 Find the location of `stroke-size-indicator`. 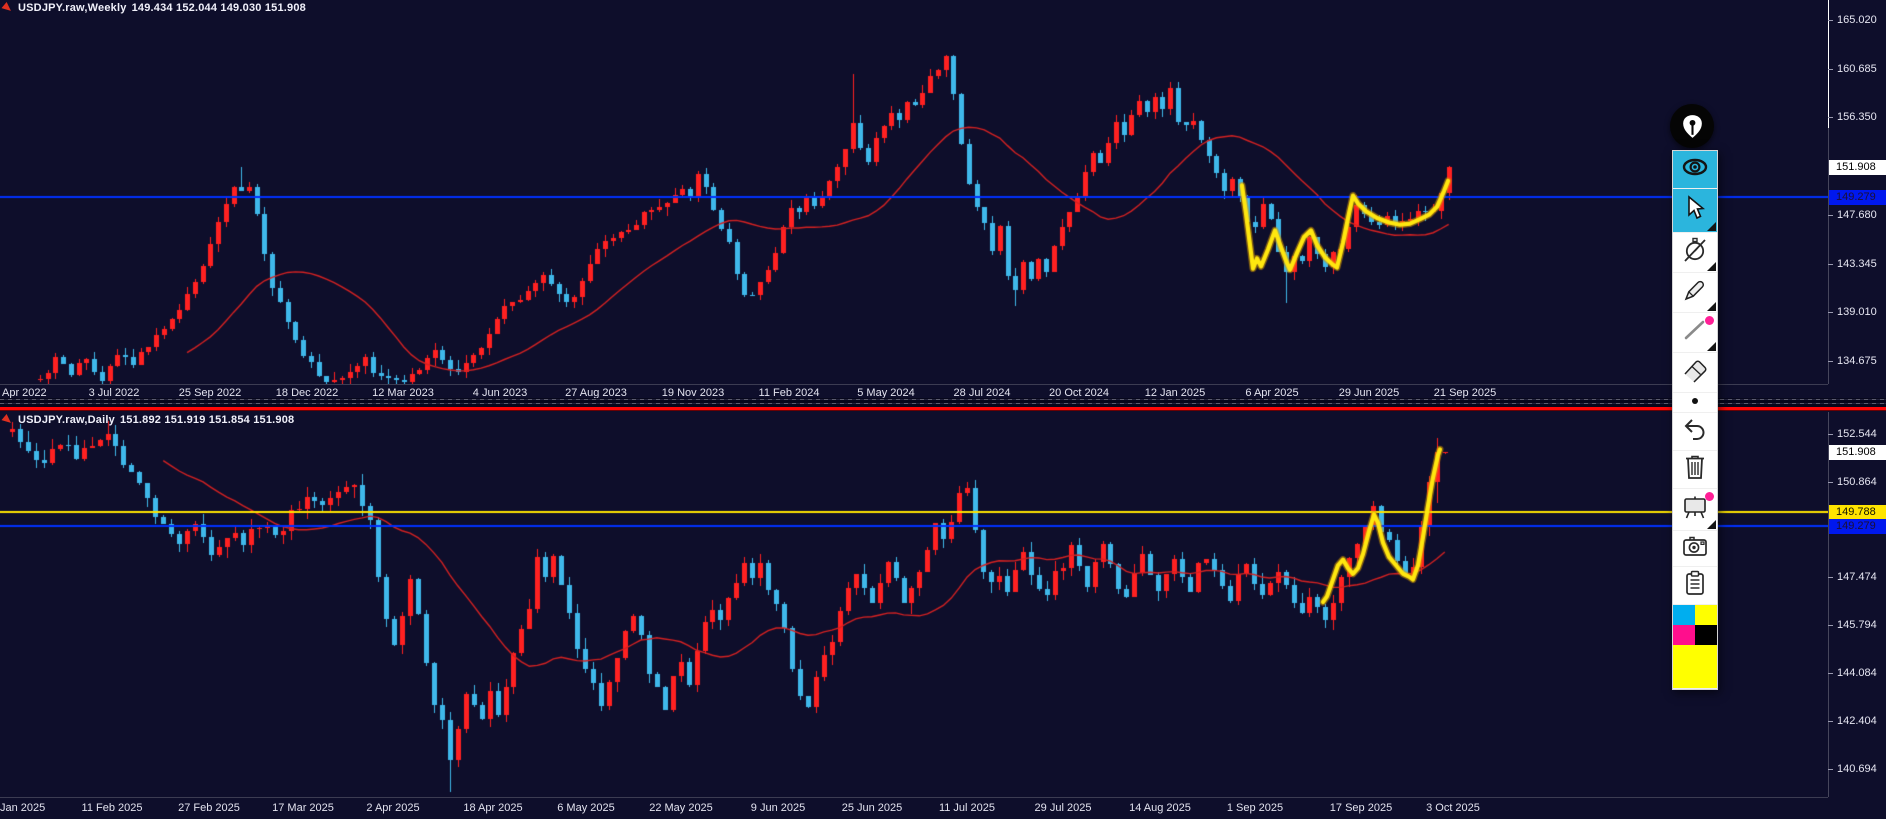

stroke-size-indicator is located at coordinates (1695, 403).